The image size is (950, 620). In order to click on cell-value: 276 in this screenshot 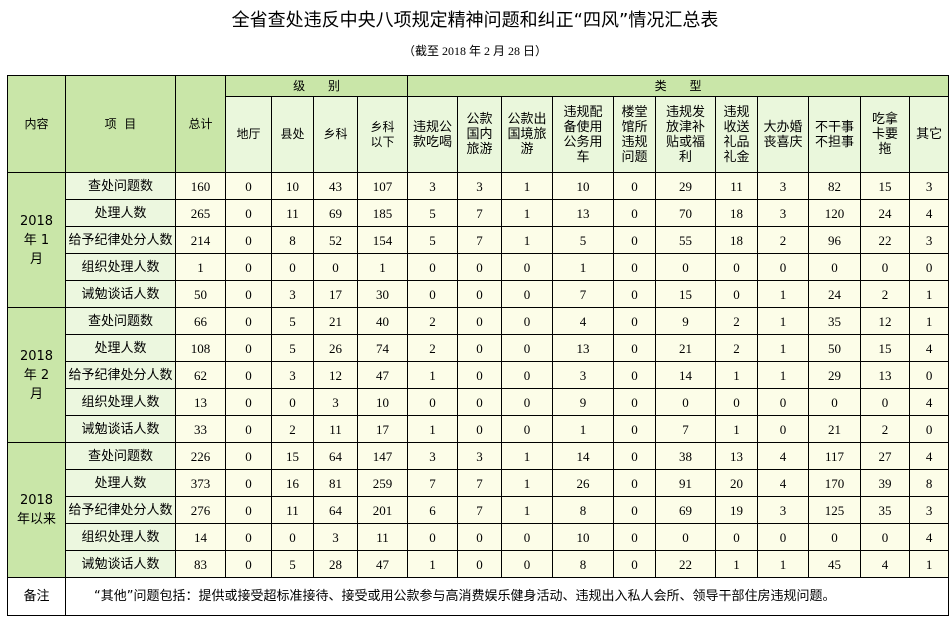, I will do `click(200, 510)`.